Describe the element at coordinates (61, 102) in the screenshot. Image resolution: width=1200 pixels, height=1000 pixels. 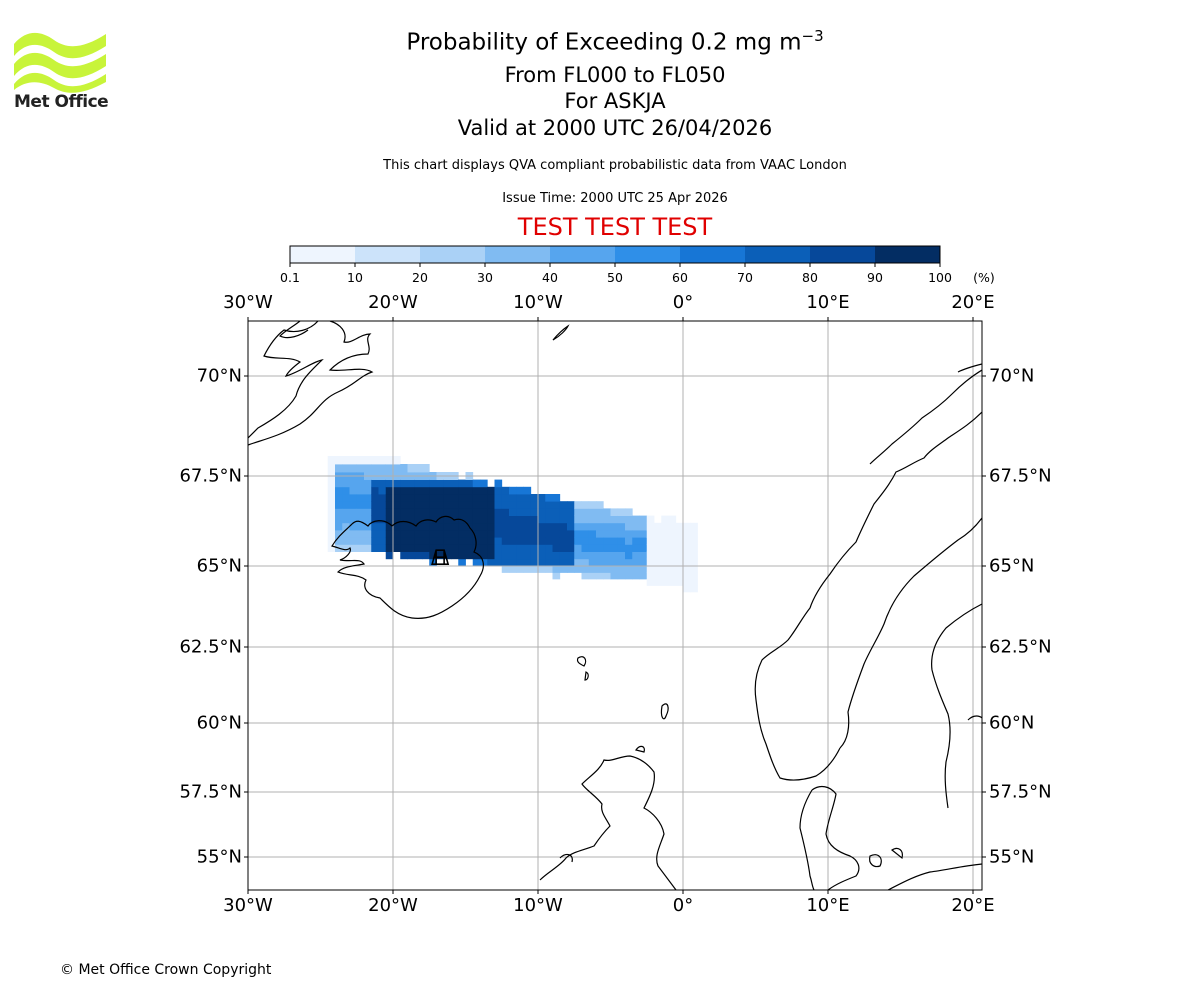
I see `logo-wordmark: Met Office` at that location.